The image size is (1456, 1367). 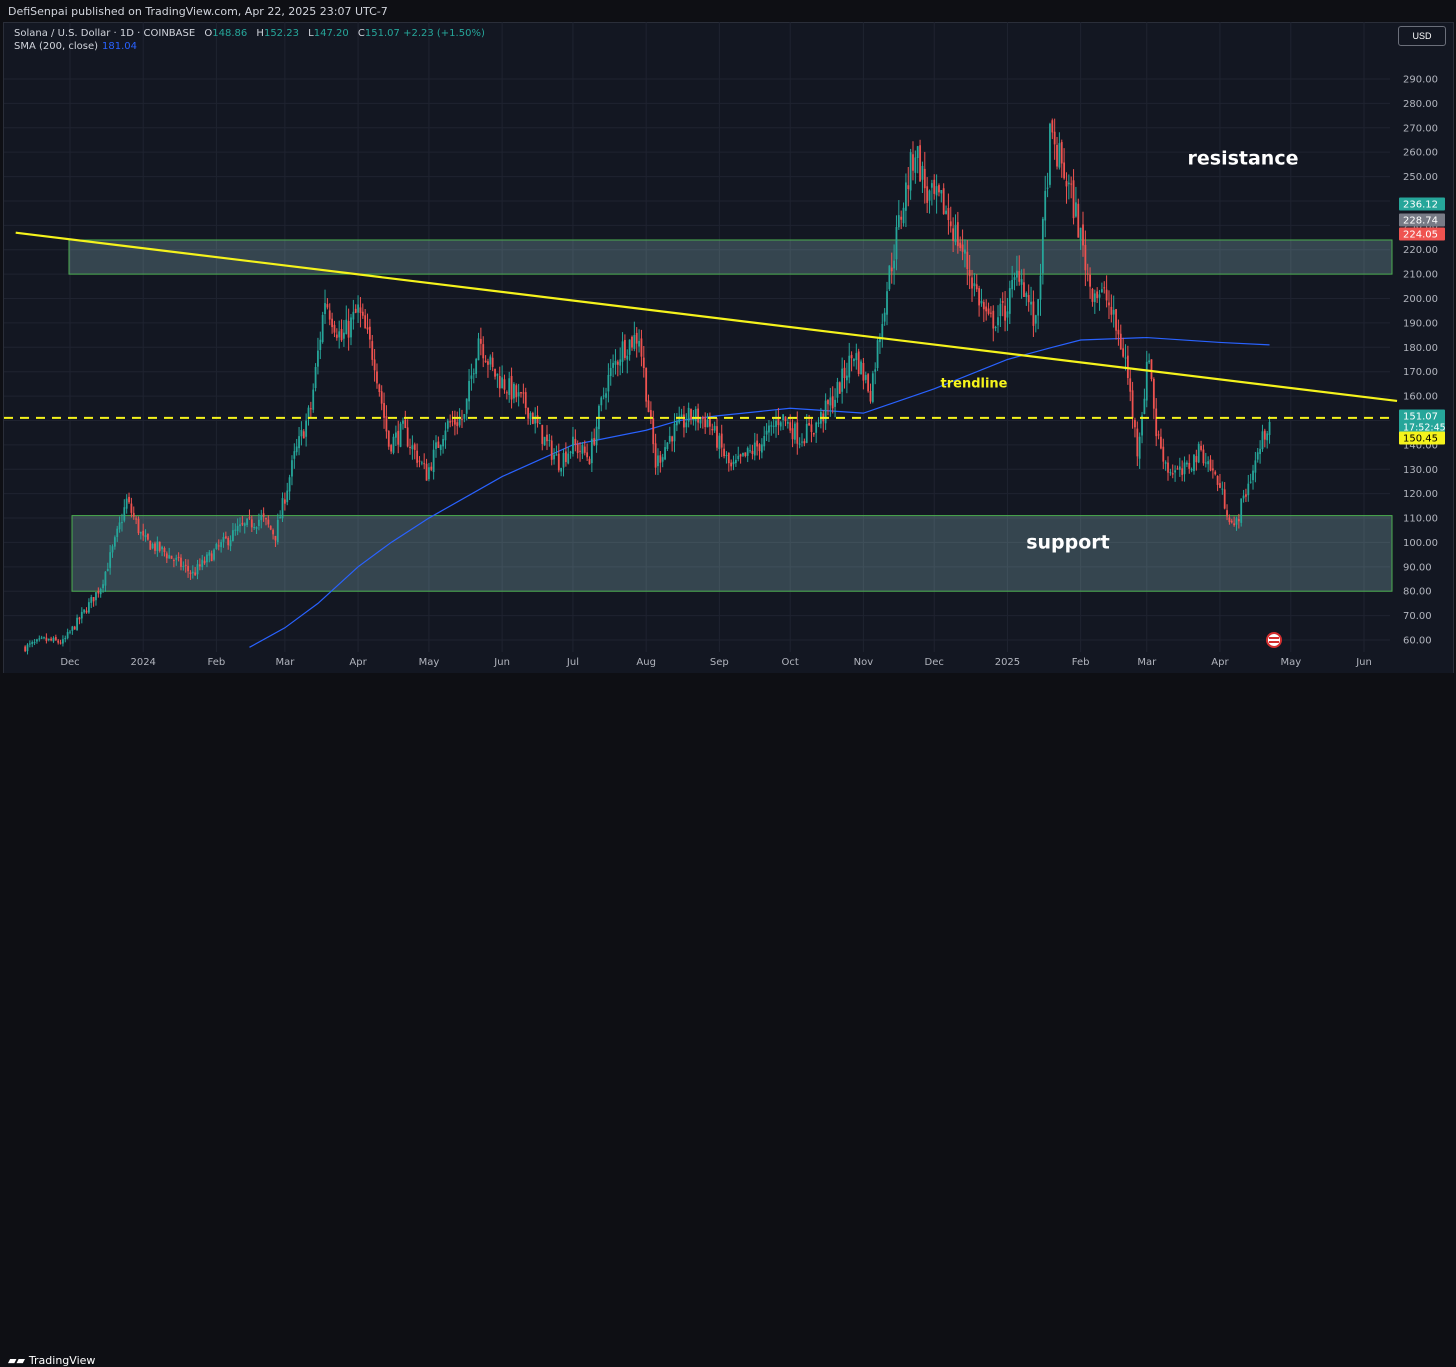 What do you see at coordinates (1420, 275) in the screenshot?
I see `price-tick-label: 210.00` at bounding box center [1420, 275].